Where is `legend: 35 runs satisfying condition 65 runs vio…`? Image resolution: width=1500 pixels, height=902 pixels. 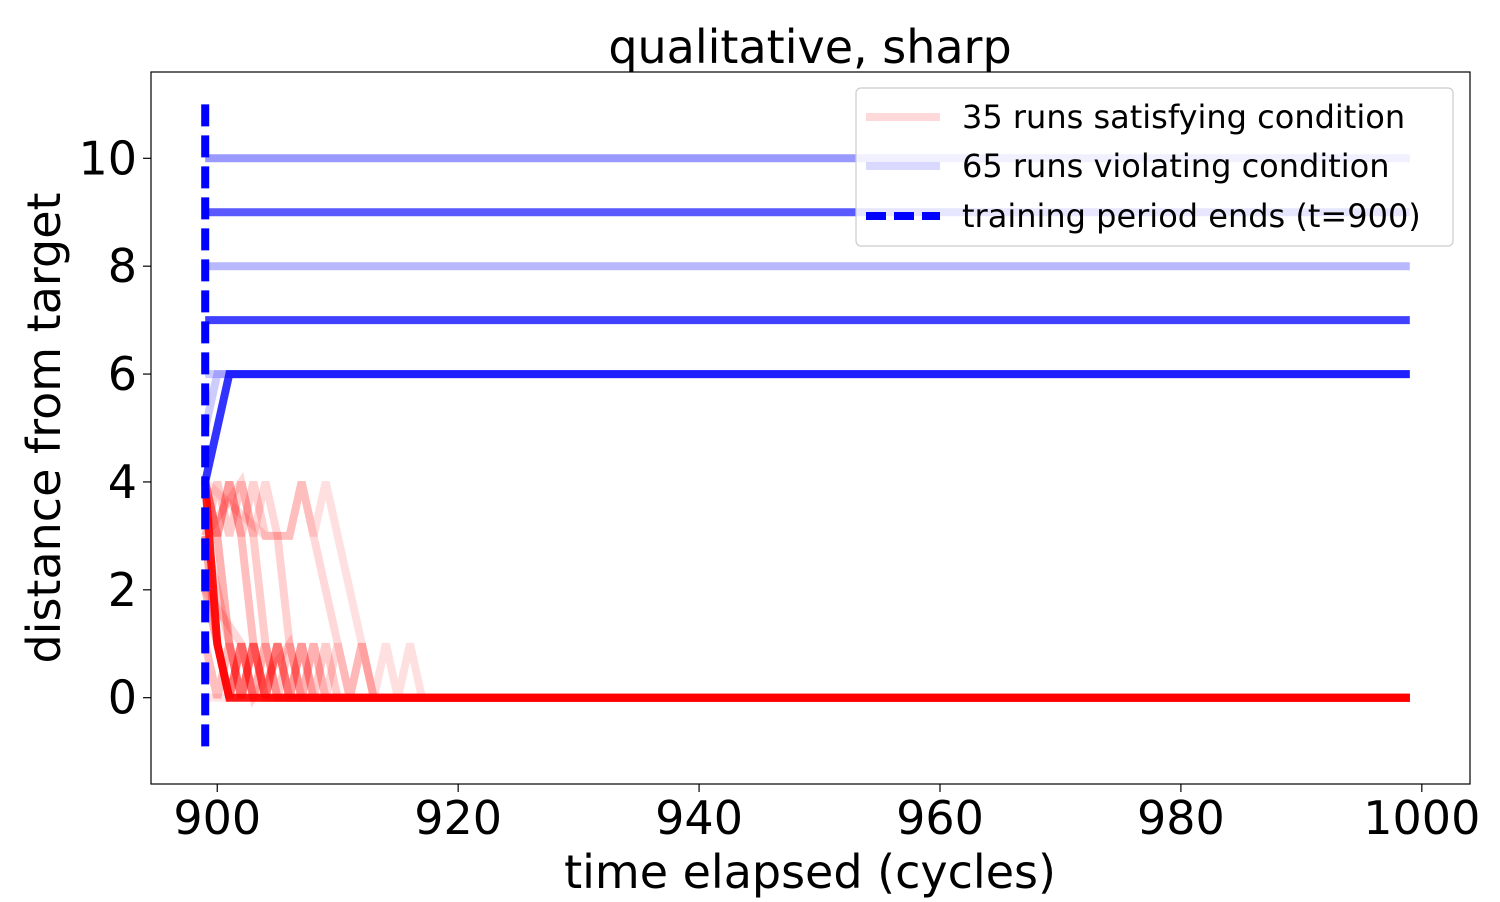
legend: 35 runs satisfying condition 65 runs vio… is located at coordinates (1154, 167).